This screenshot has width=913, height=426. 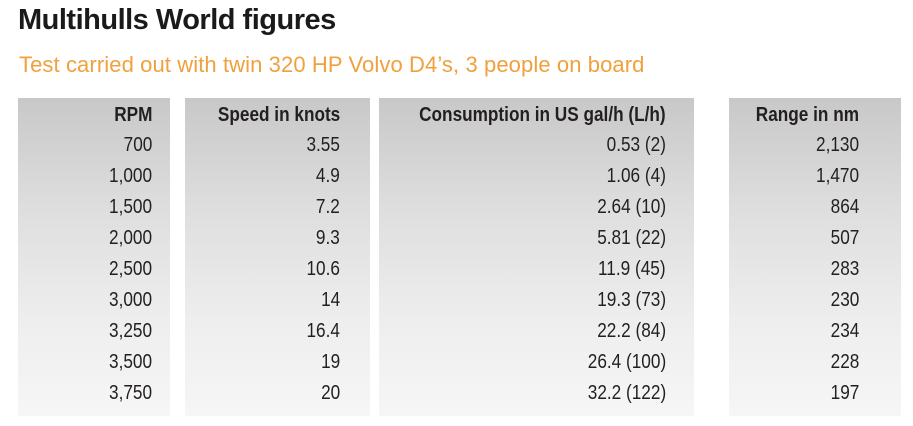 What do you see at coordinates (636, 145) in the screenshot?
I see `cell-consumption: 0.53 (2)` at bounding box center [636, 145].